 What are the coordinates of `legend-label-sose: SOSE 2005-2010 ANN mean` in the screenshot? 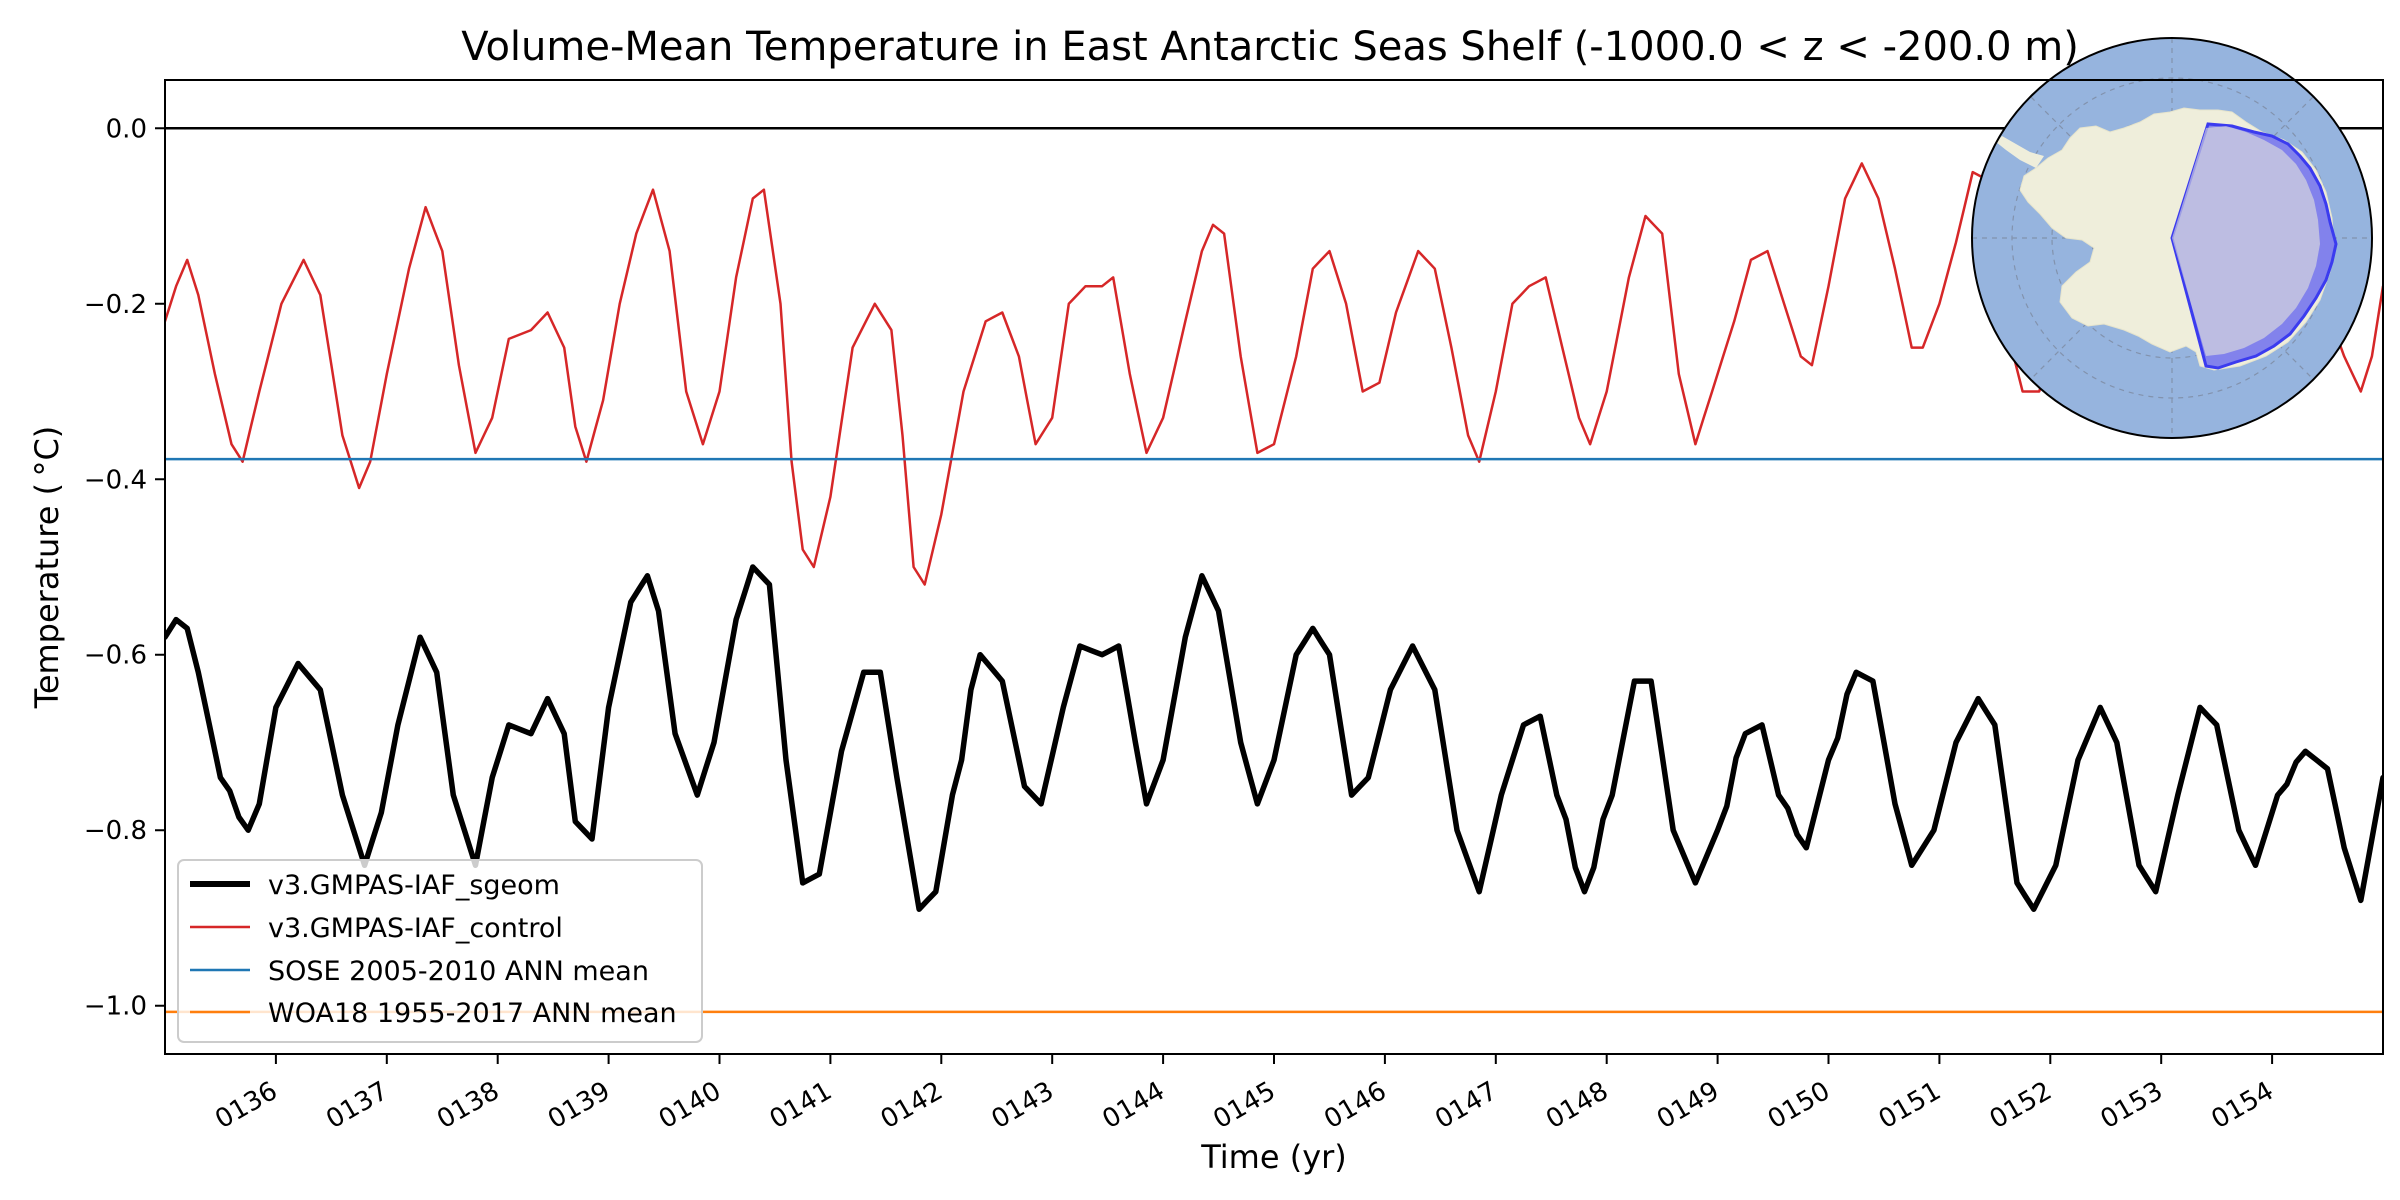 It's located at (458, 971).